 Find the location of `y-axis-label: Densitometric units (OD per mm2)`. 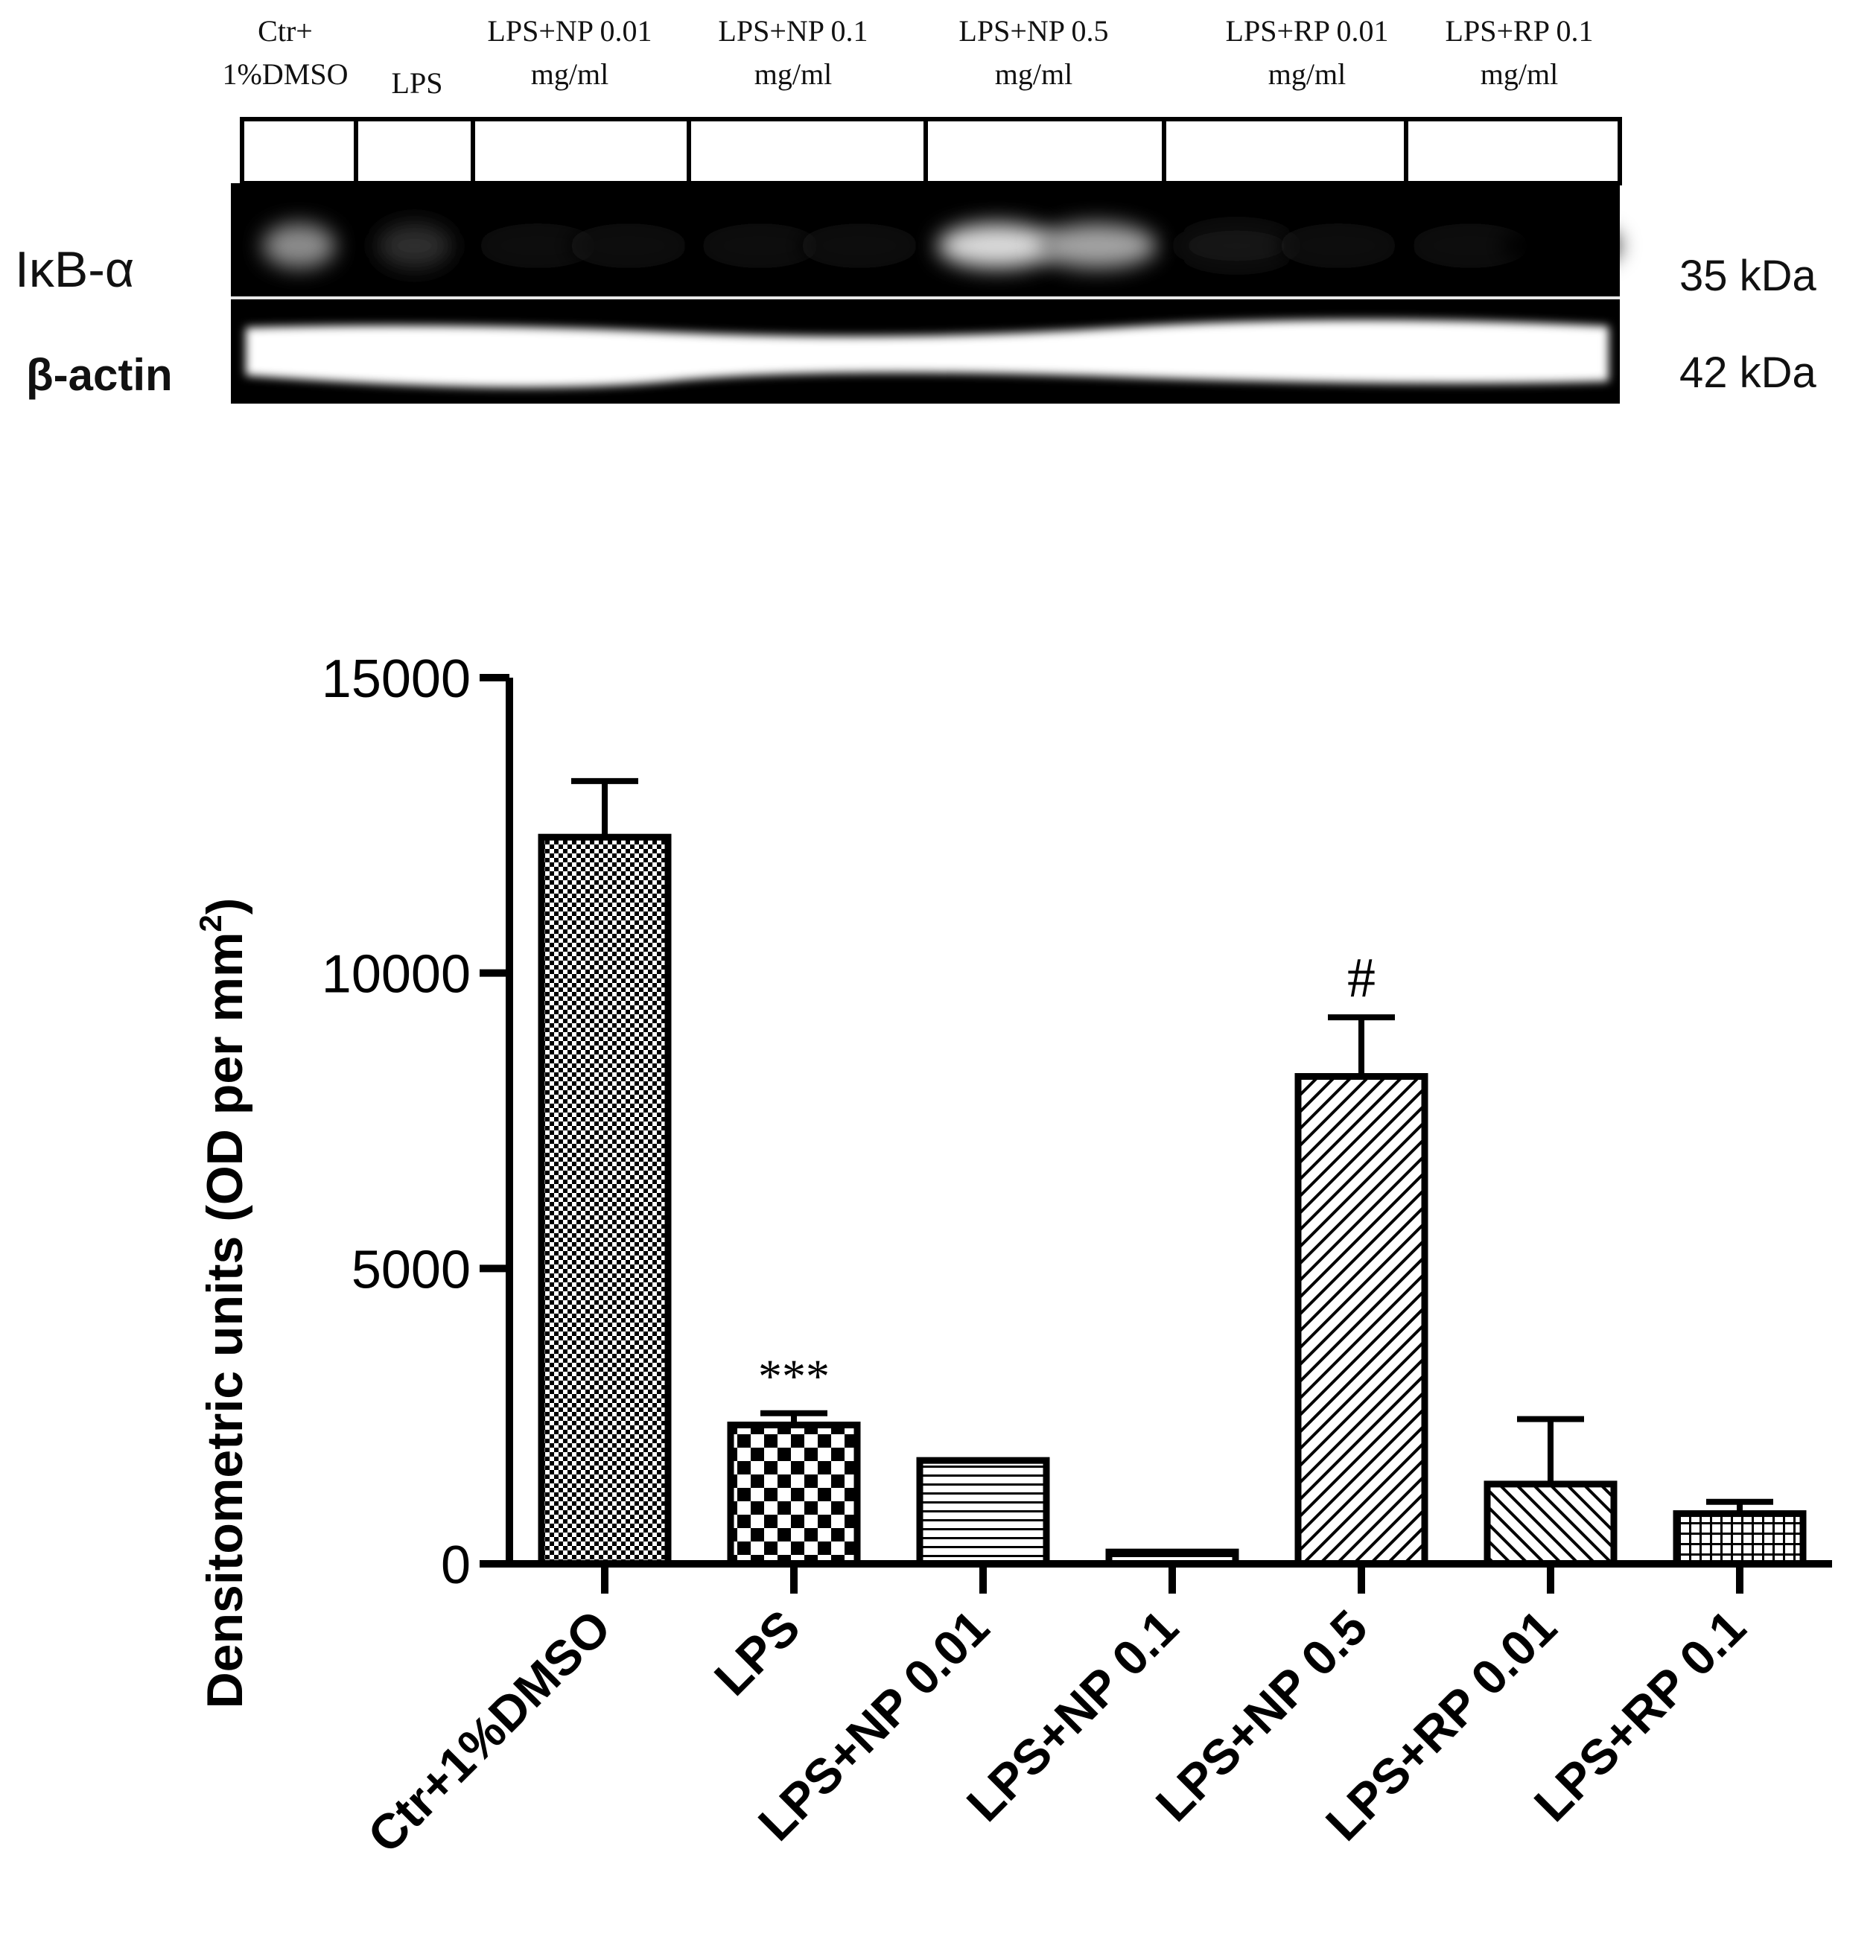

y-axis-label: Densitometric units (OD per mm2) is located at coordinates (223, 1303).